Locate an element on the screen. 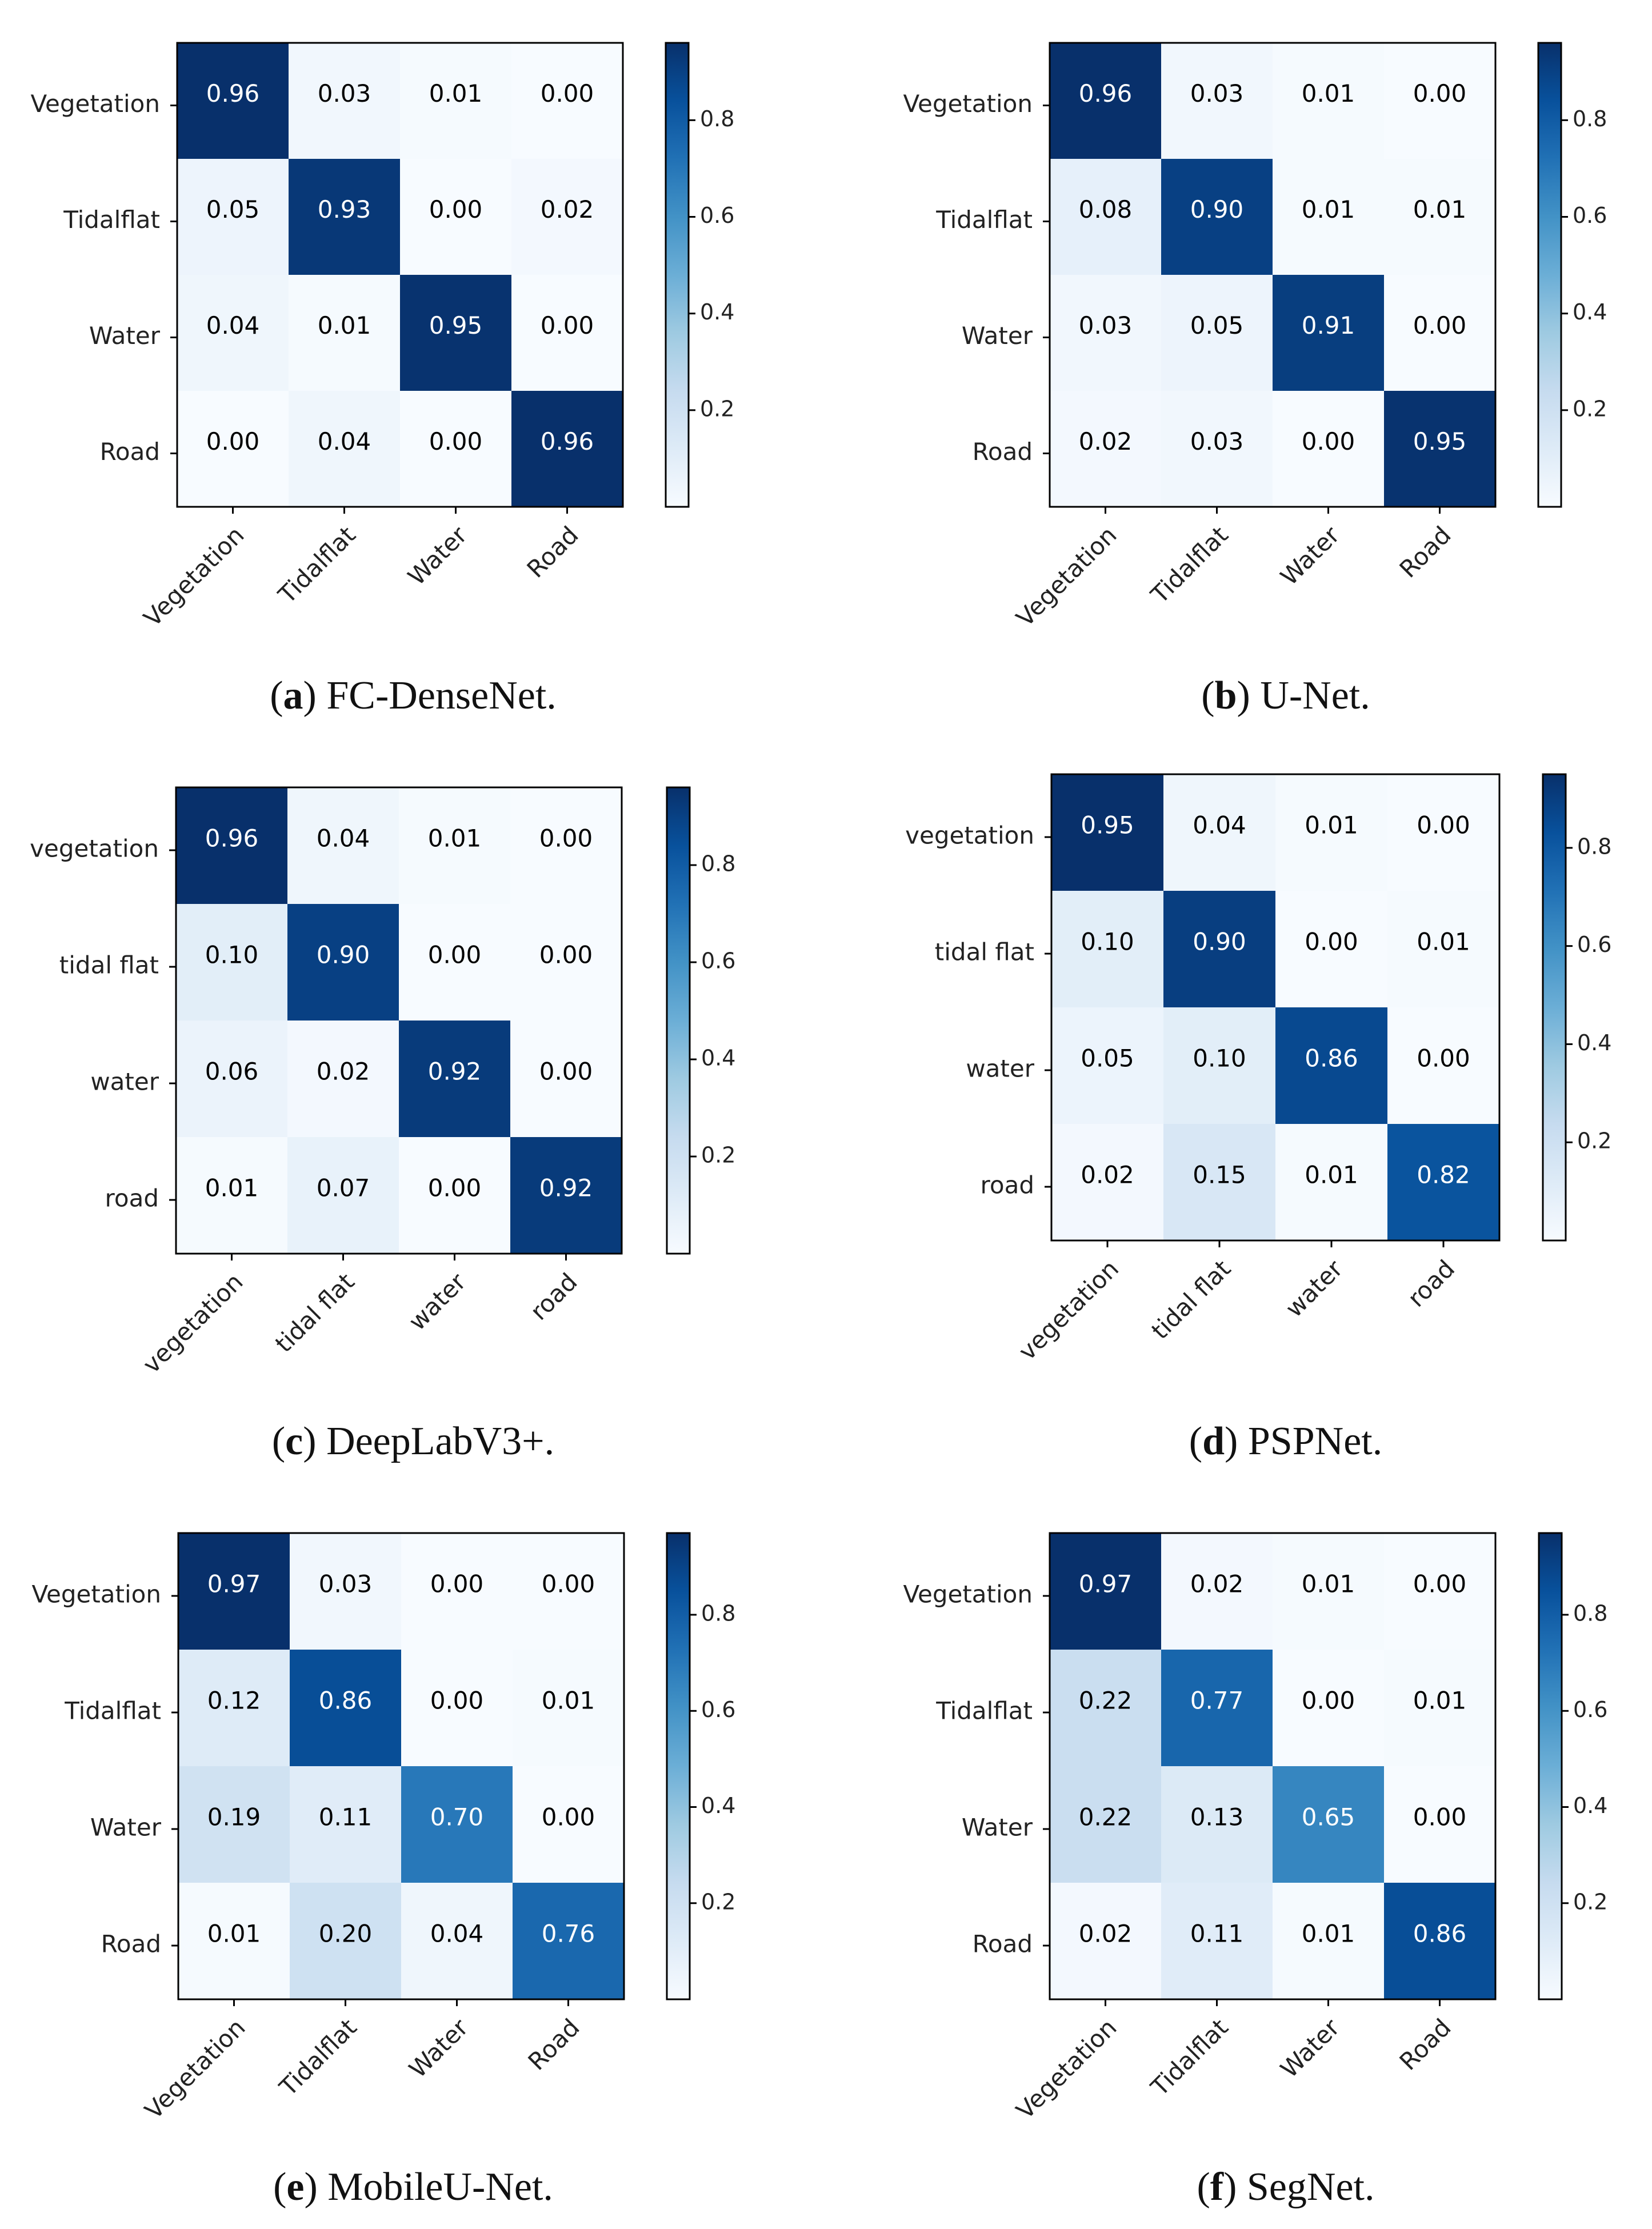  cell-value-label: 0.06 is located at coordinates (232, 1072).